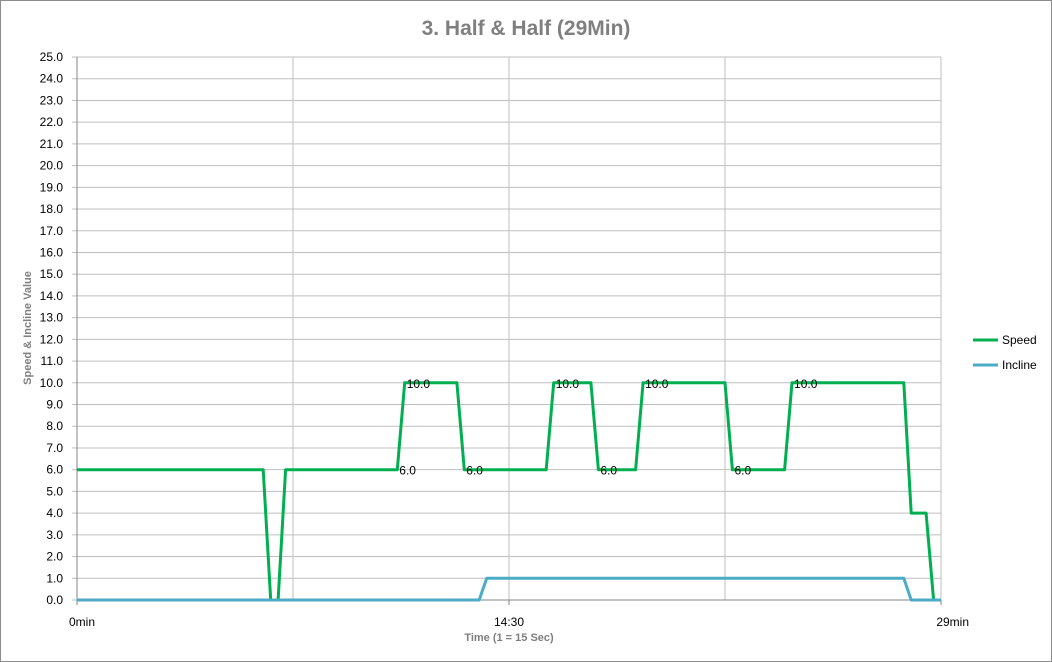  I want to click on chart-title: 3. Half & Half (29Min), so click(526, 28).